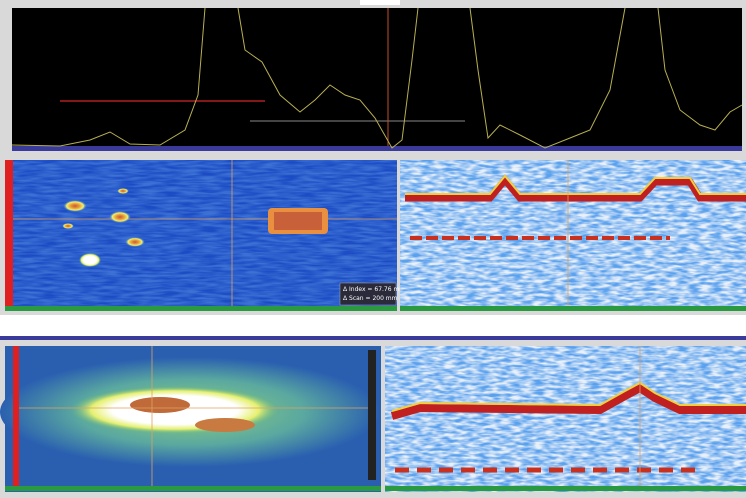 Image resolution: width=746 pixels, height=498 pixels. What do you see at coordinates (373, 338) in the screenshot?
I see `panel-header` at bounding box center [373, 338].